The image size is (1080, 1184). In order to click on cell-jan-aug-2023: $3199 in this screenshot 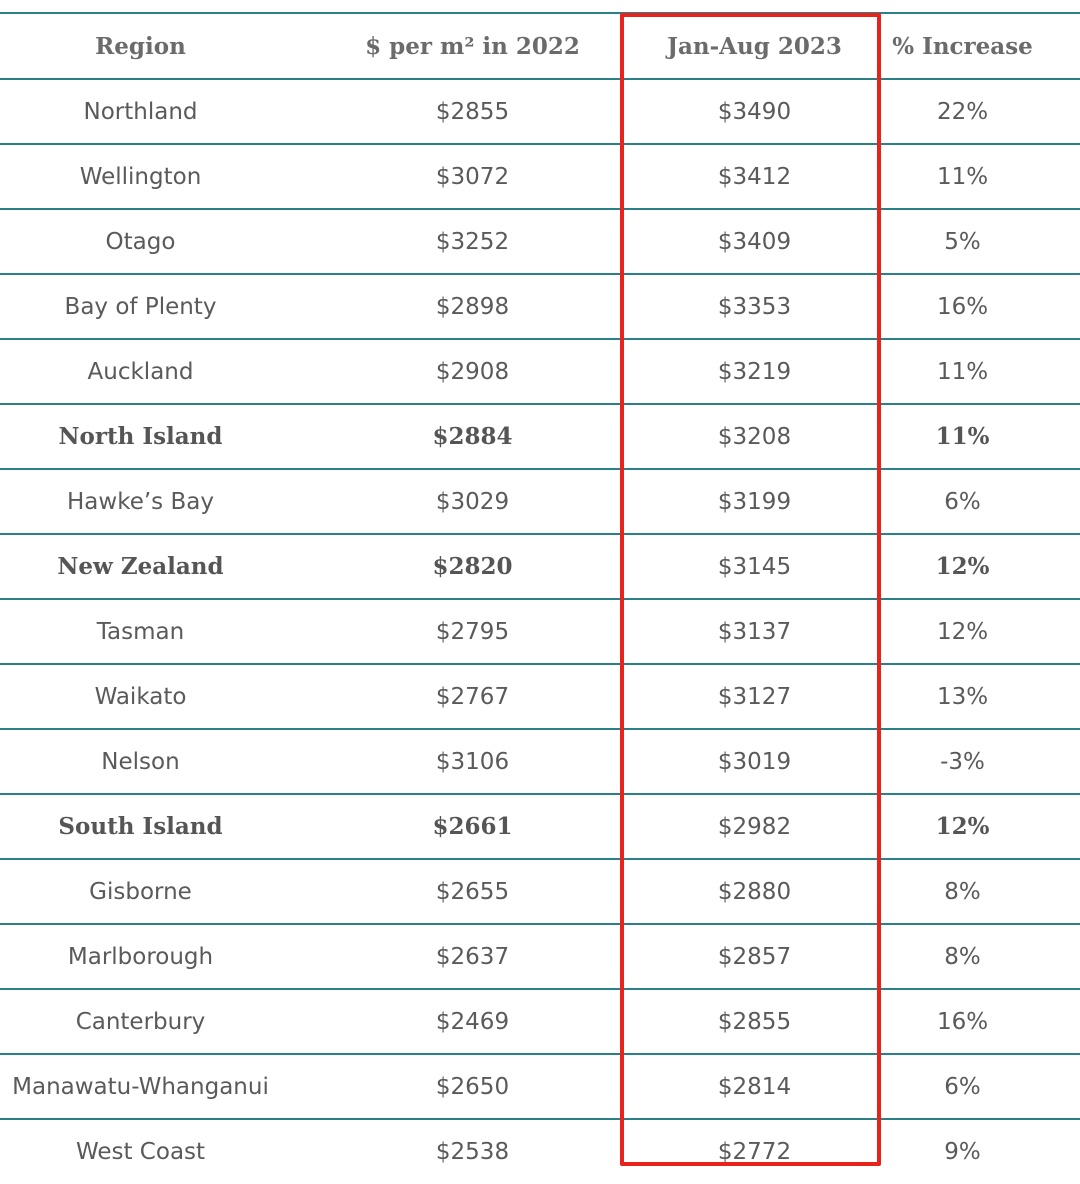, I will do `click(754, 501)`.